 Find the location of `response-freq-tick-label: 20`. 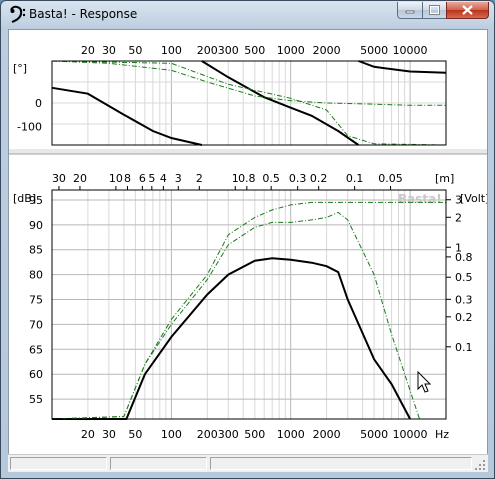

response-freq-tick-label: 20 is located at coordinates (88, 434).